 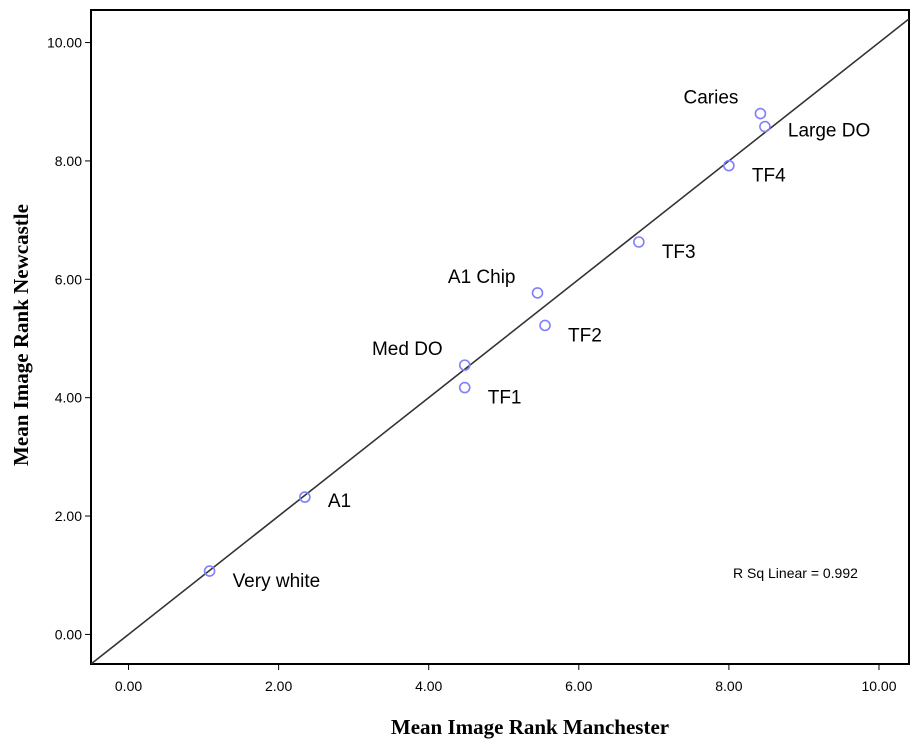 What do you see at coordinates (482, 277) in the screenshot?
I see `point-label: A1 Chip` at bounding box center [482, 277].